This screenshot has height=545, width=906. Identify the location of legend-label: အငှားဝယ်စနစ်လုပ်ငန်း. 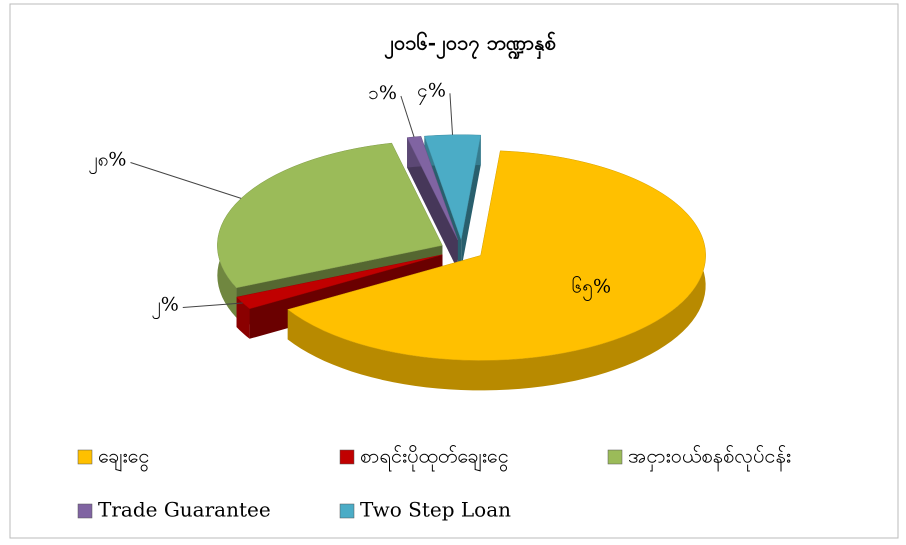
(709, 458).